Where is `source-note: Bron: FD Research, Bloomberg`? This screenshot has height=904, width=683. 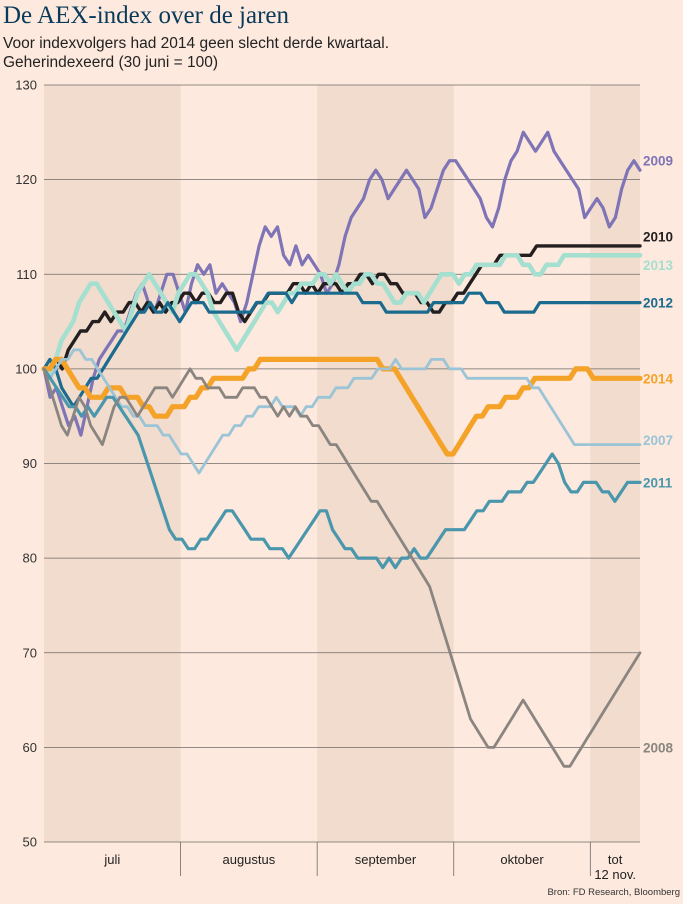 source-note: Bron: FD Research, Bloomberg is located at coordinates (613, 892).